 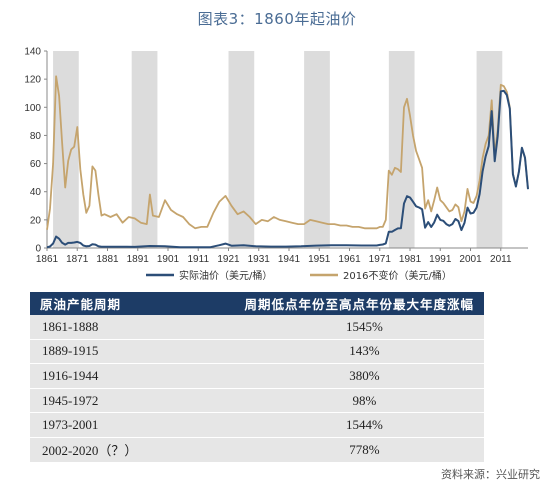 What do you see at coordinates (289, 259) in the screenshot?
I see `x-tick-label: 1941` at bounding box center [289, 259].